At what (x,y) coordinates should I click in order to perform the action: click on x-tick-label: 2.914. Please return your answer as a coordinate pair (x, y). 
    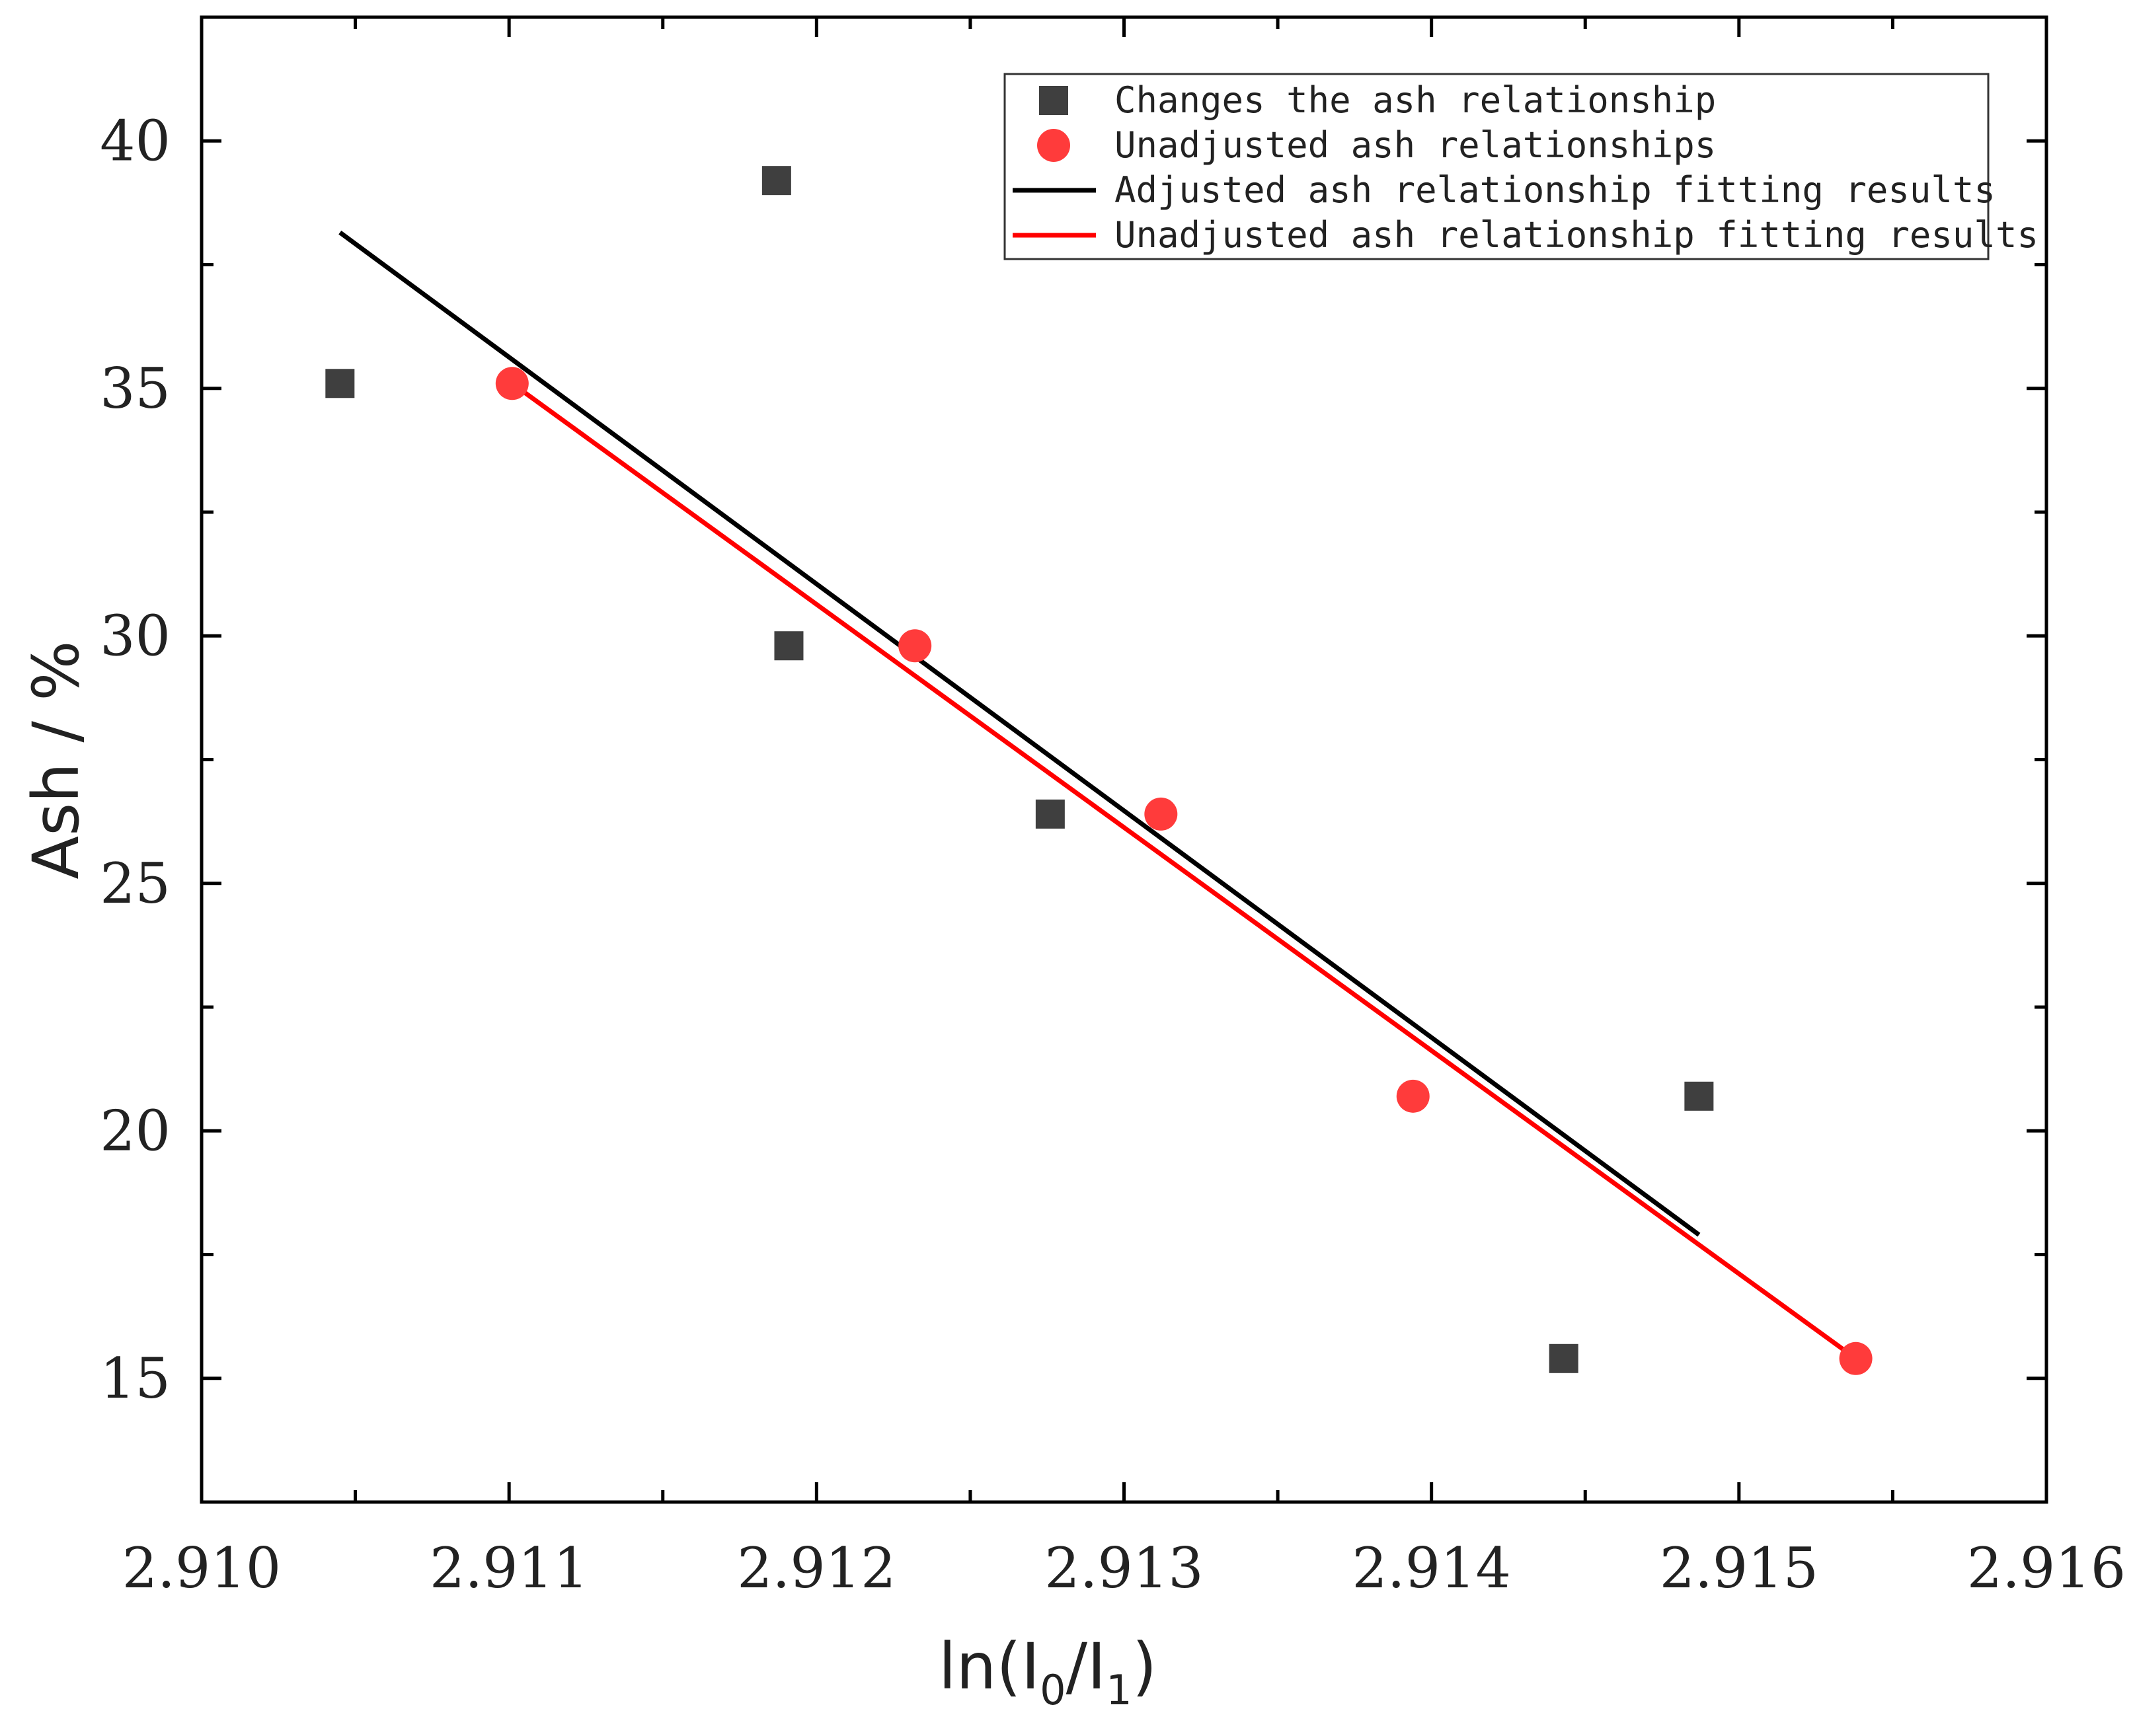
    Looking at the image, I should click on (1431, 1568).